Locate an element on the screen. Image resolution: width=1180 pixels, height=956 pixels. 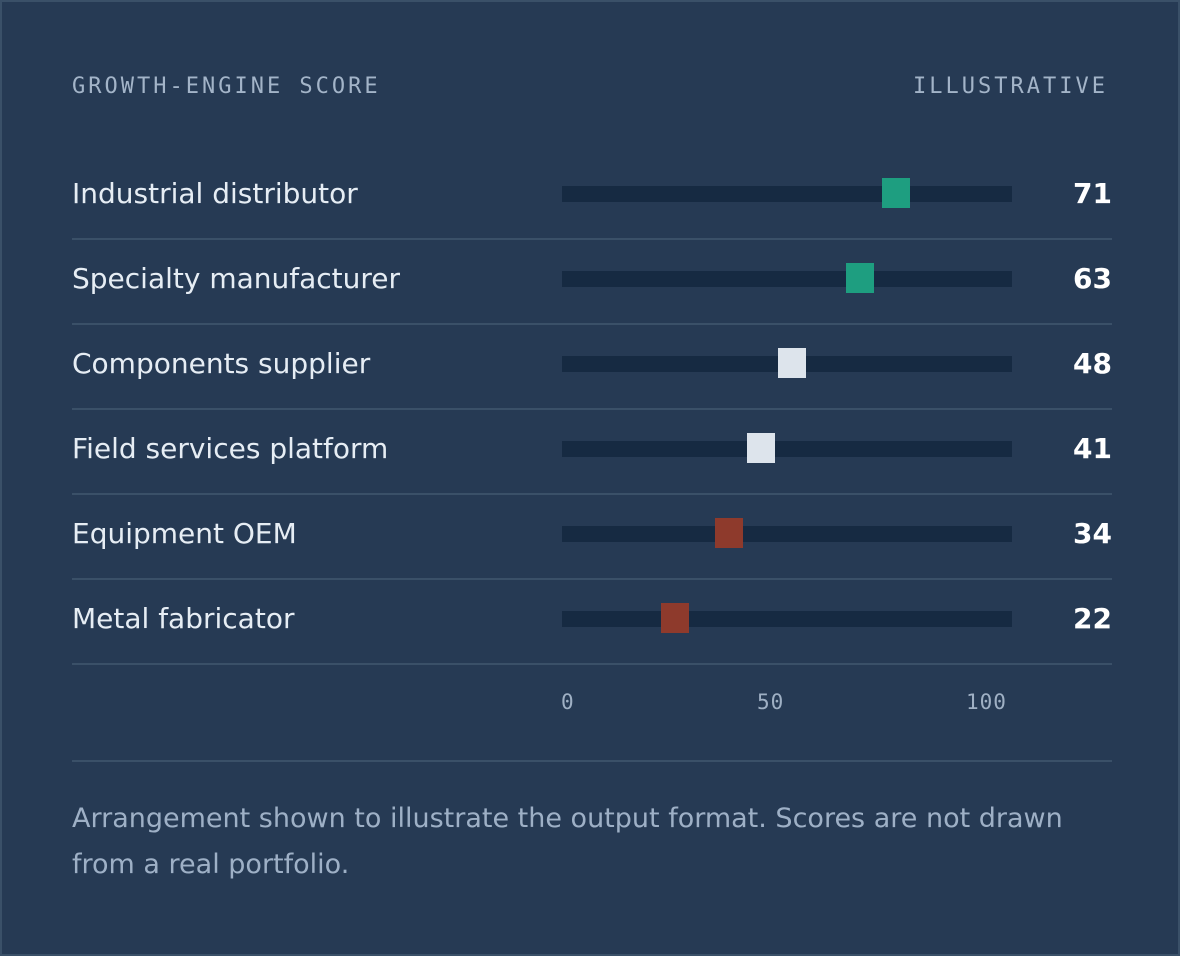
row-value: 22 is located at coordinates (1092, 618).